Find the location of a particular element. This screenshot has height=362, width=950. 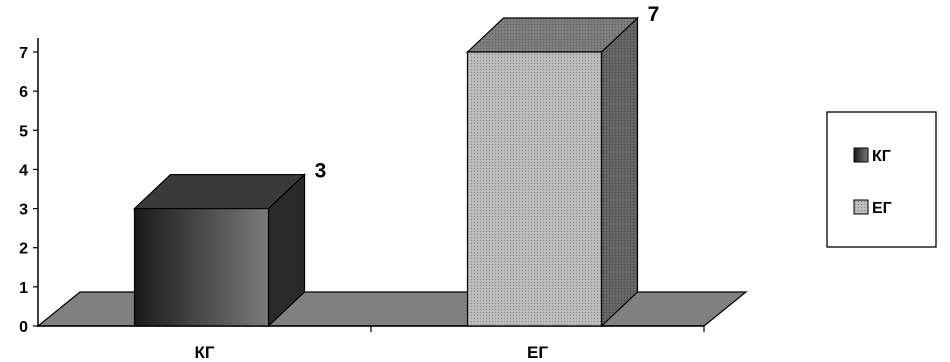

legend-swatch-kg is located at coordinates (861, 155).